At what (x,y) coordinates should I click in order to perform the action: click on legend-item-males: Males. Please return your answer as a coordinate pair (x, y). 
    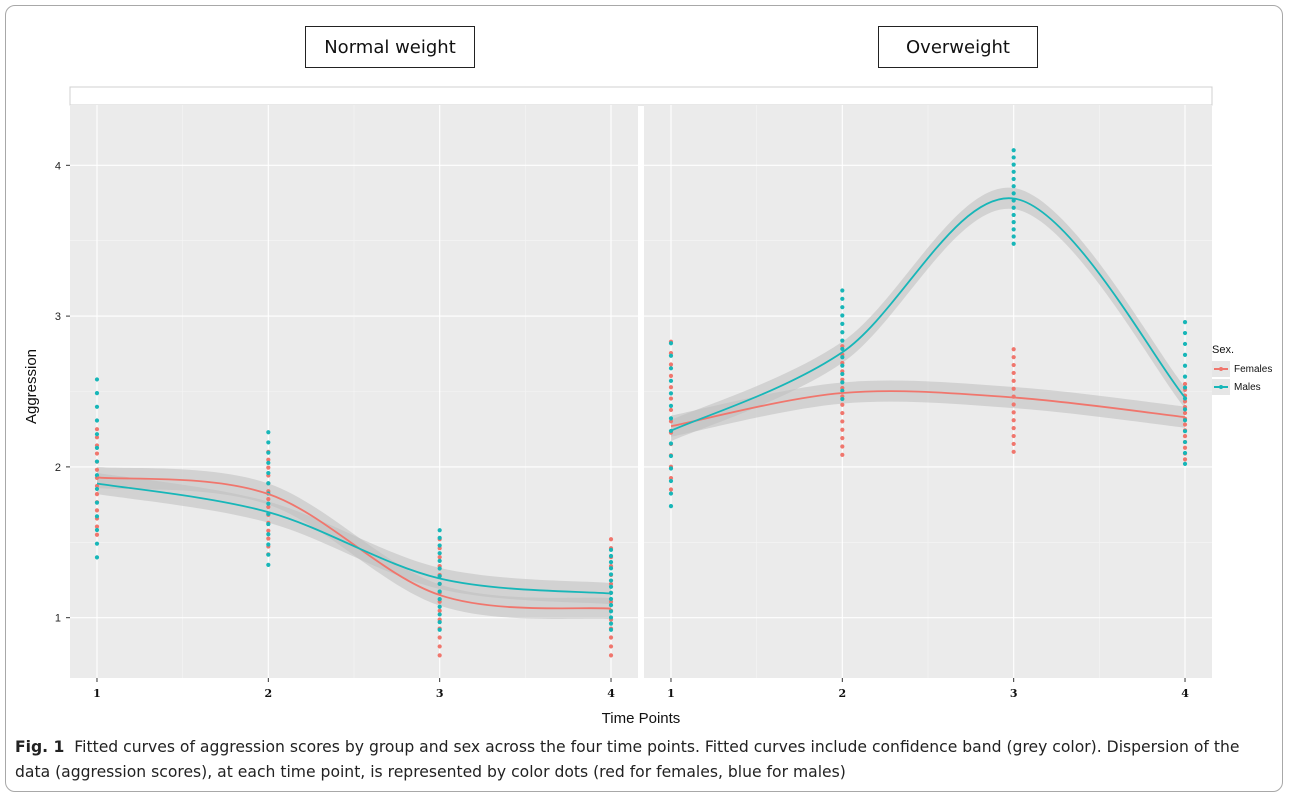
    Looking at the image, I should click on (1242, 387).